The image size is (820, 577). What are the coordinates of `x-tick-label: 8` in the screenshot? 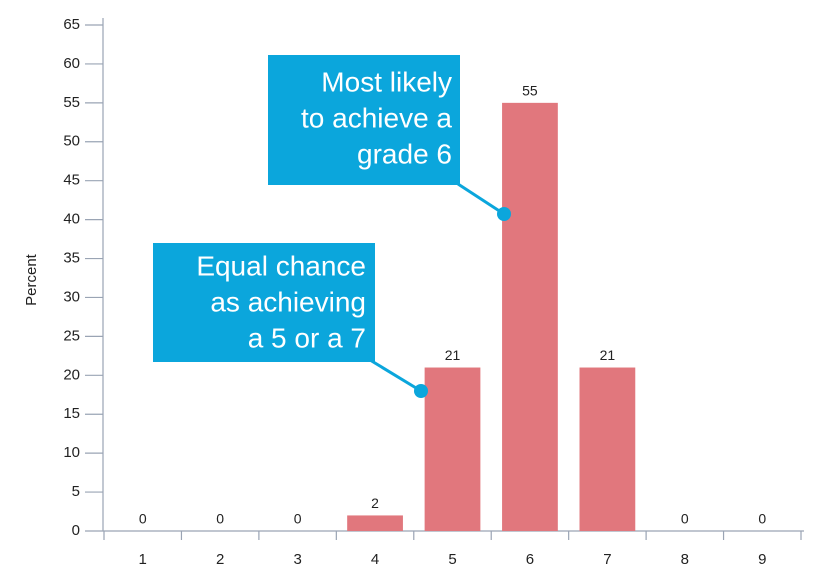 It's located at (685, 559).